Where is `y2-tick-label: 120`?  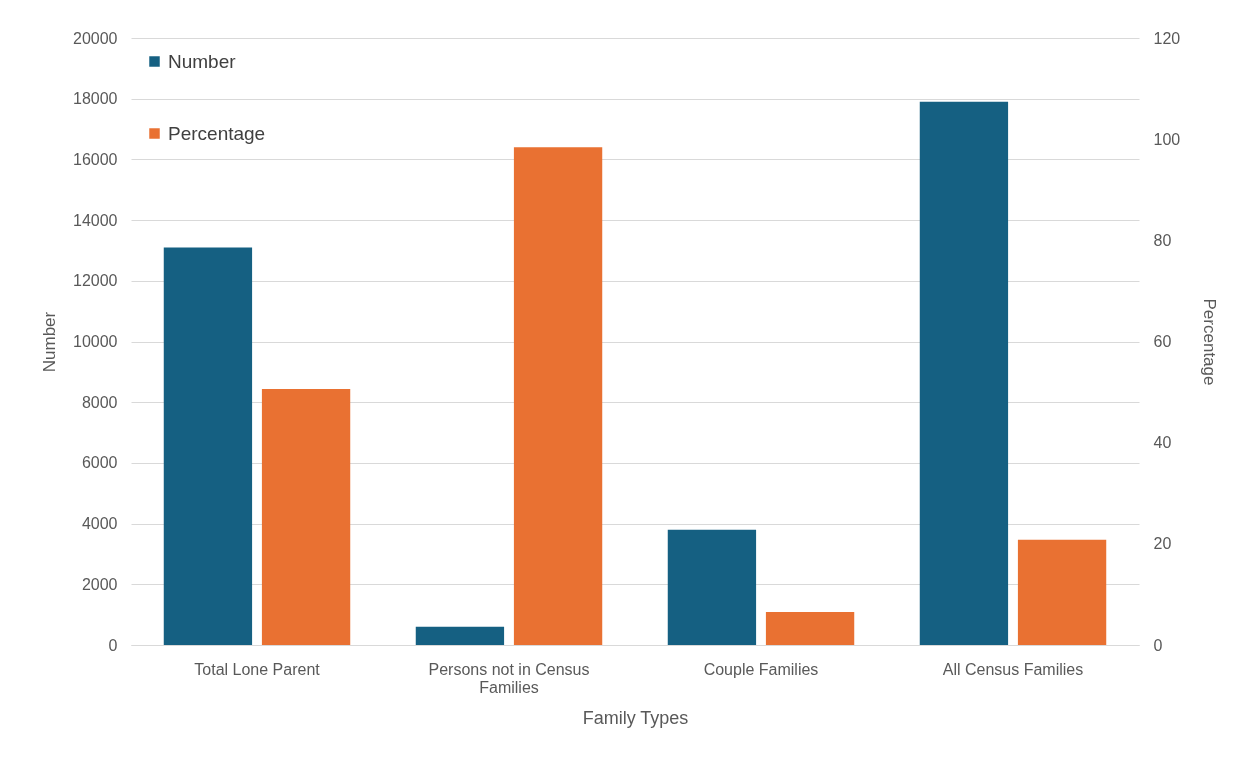
y2-tick-label: 120 is located at coordinates (1167, 38).